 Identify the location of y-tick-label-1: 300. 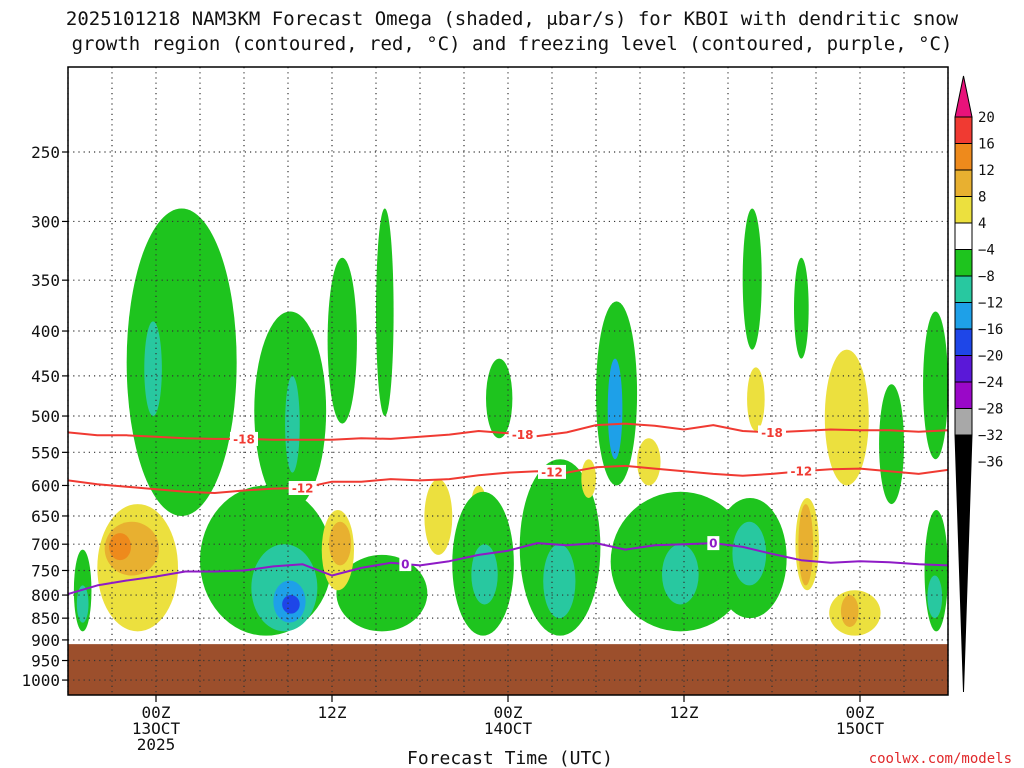
(45, 221).